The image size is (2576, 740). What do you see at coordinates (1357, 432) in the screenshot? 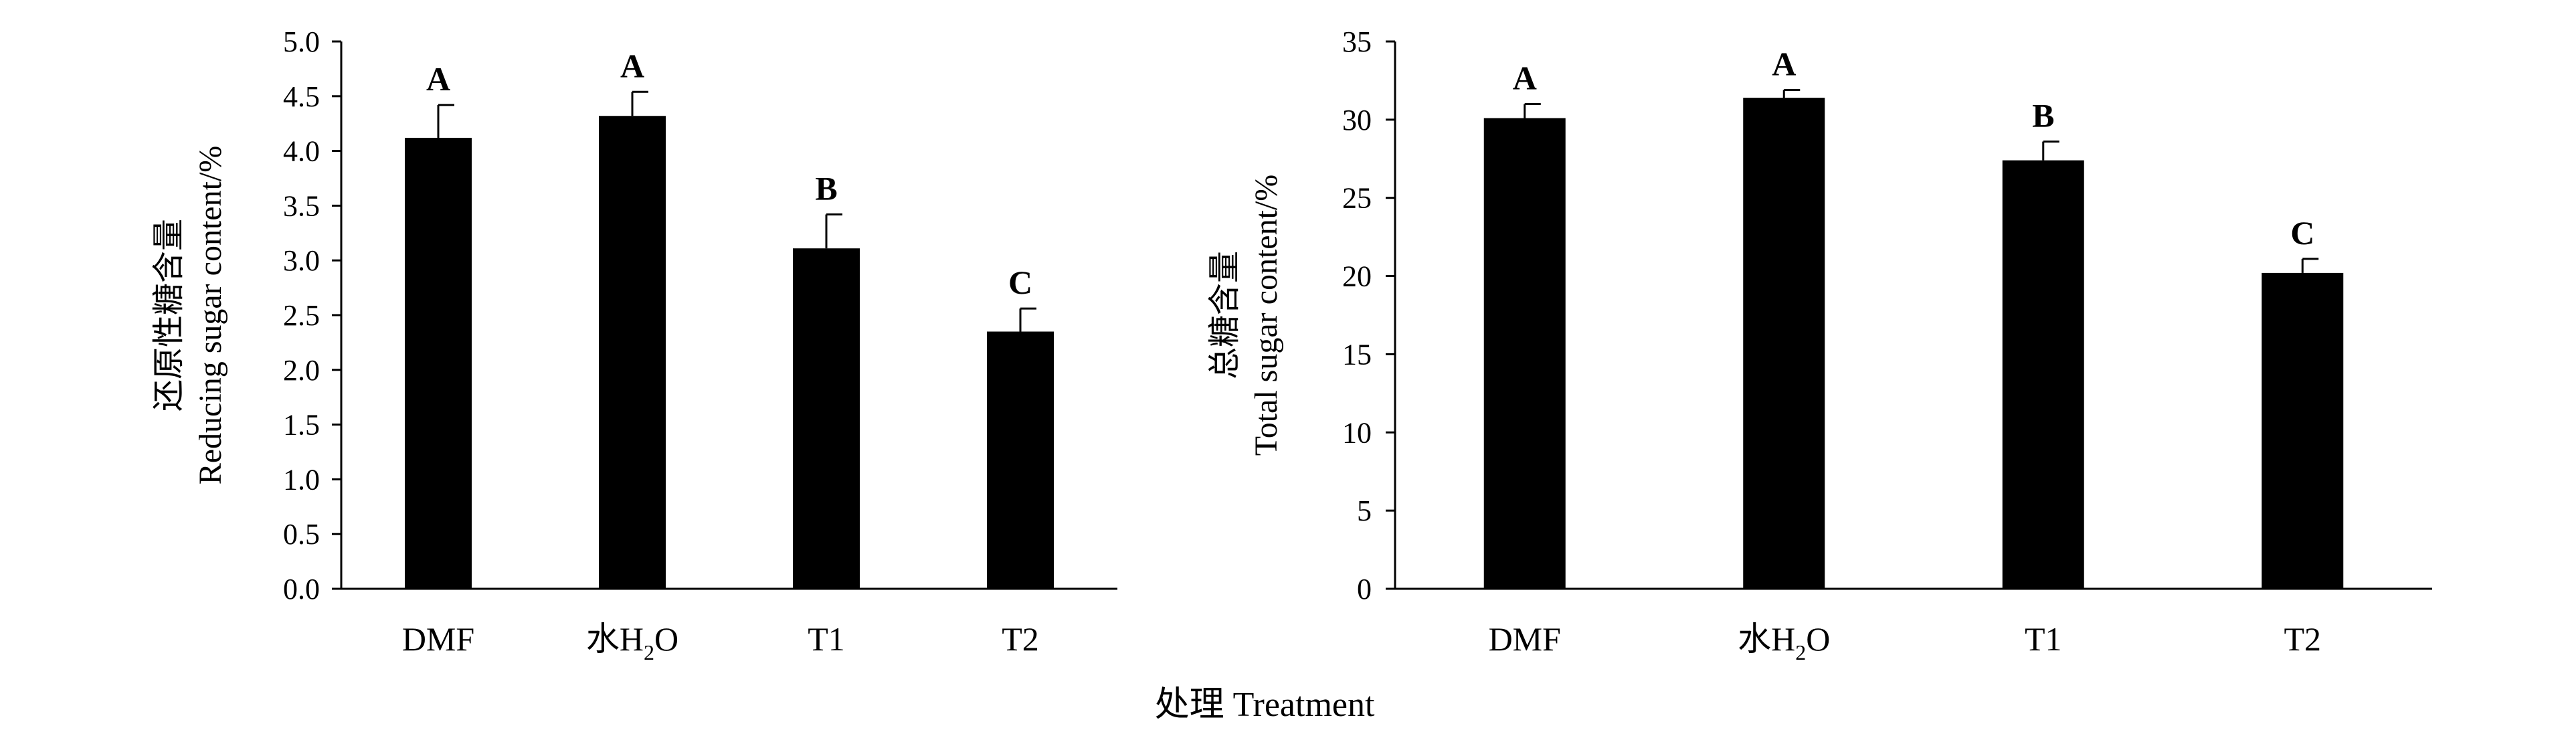
I see `y-tick-label: 10` at bounding box center [1357, 432].